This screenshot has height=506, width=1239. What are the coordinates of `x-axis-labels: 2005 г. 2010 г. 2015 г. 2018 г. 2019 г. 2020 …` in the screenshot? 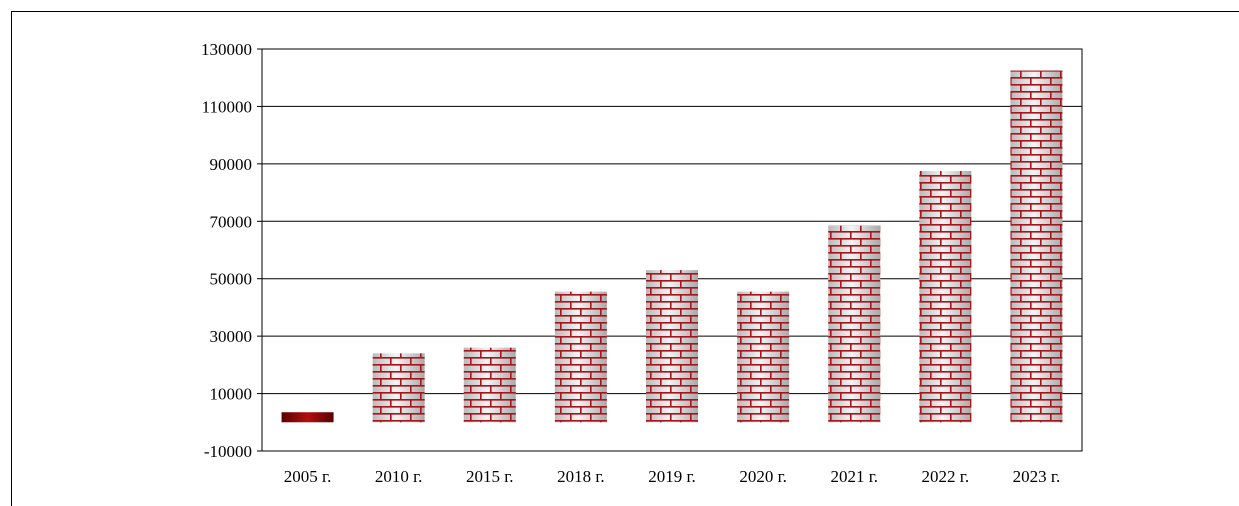 It's located at (672, 476).